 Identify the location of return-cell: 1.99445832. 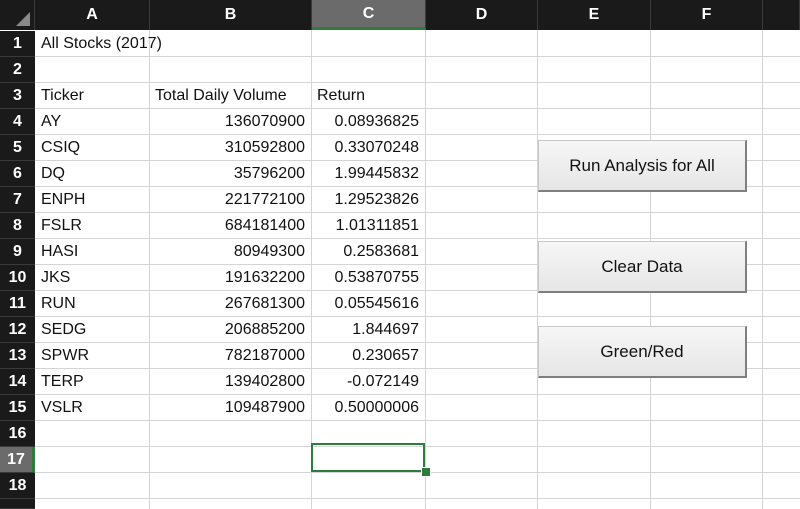
(376, 173).